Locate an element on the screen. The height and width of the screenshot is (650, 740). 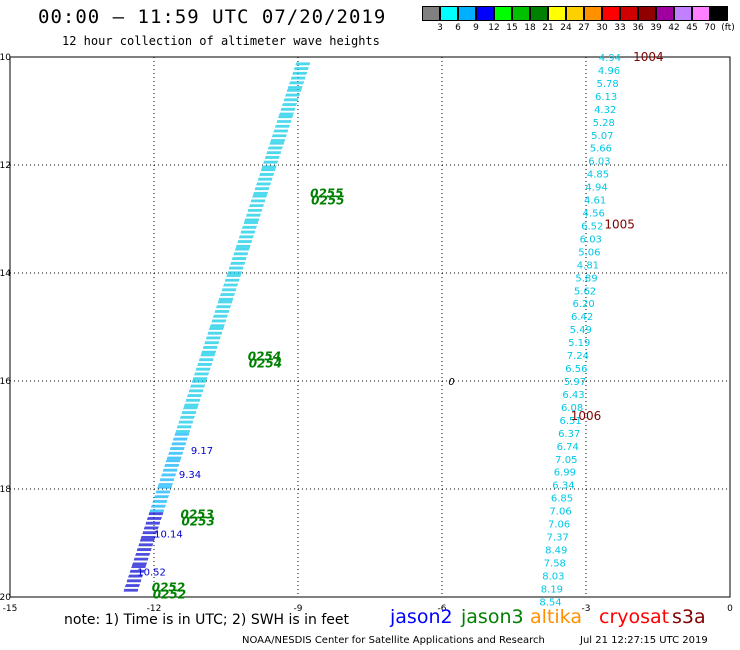
track-b-swh-label: 4.94 is located at coordinates (610, 58).